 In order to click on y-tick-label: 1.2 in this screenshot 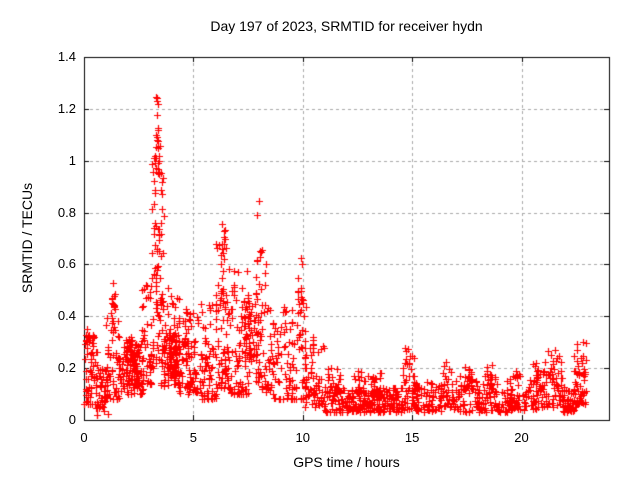, I will do `click(66, 108)`.